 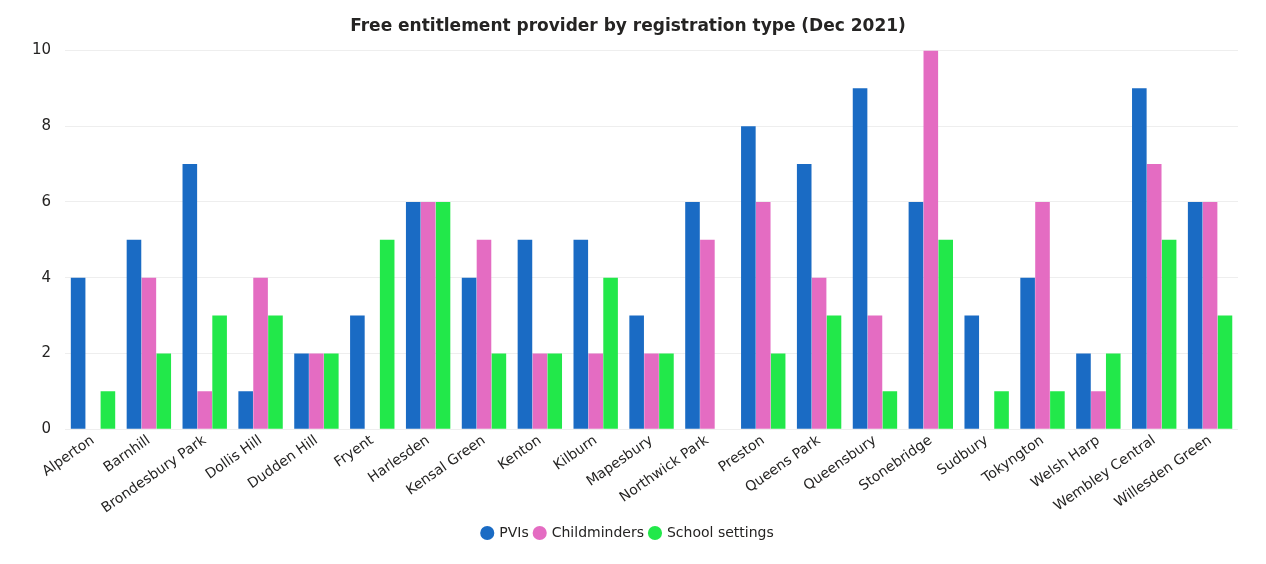 I want to click on legend-label: School settings, so click(x=720, y=531).